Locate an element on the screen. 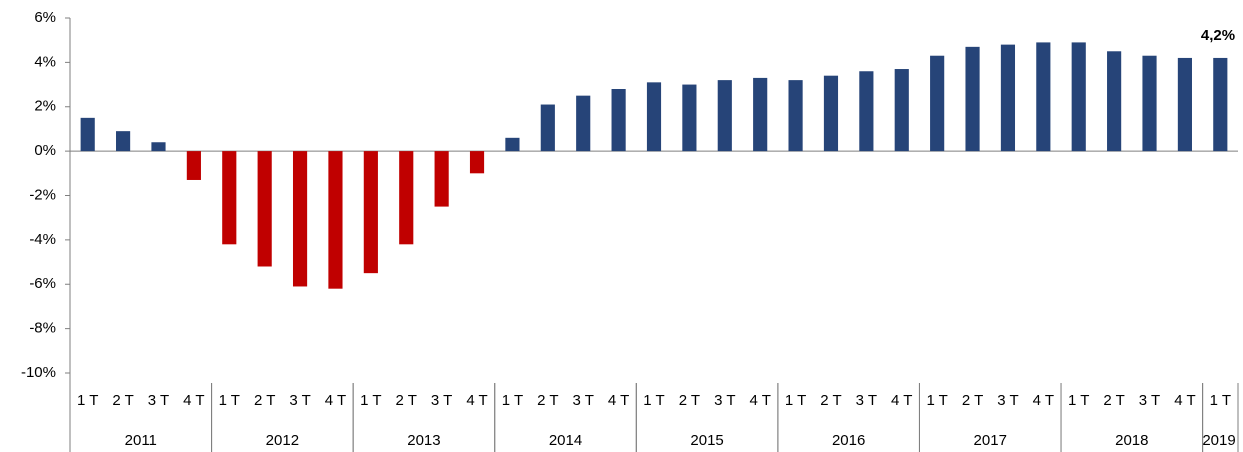 Image resolution: width=1243 pixels, height=452 pixels. y-tick-label: -2% is located at coordinates (42, 194).